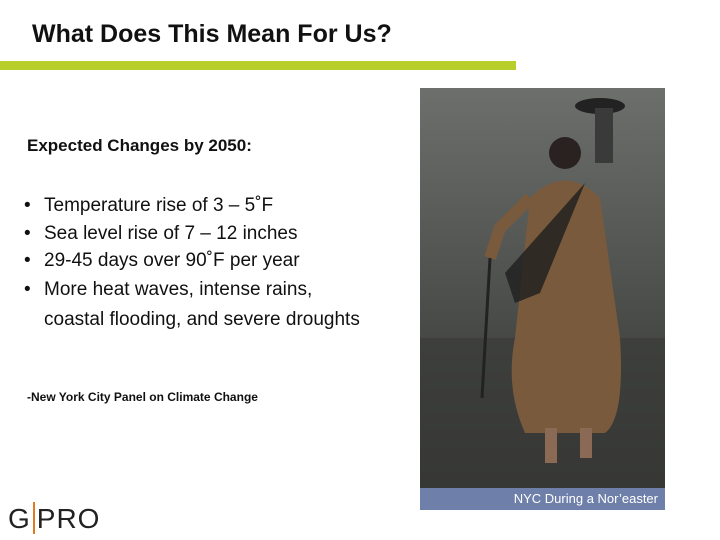 The width and height of the screenshot is (720, 540). Describe the element at coordinates (33, 518) in the screenshot. I see `logo-separator` at that location.